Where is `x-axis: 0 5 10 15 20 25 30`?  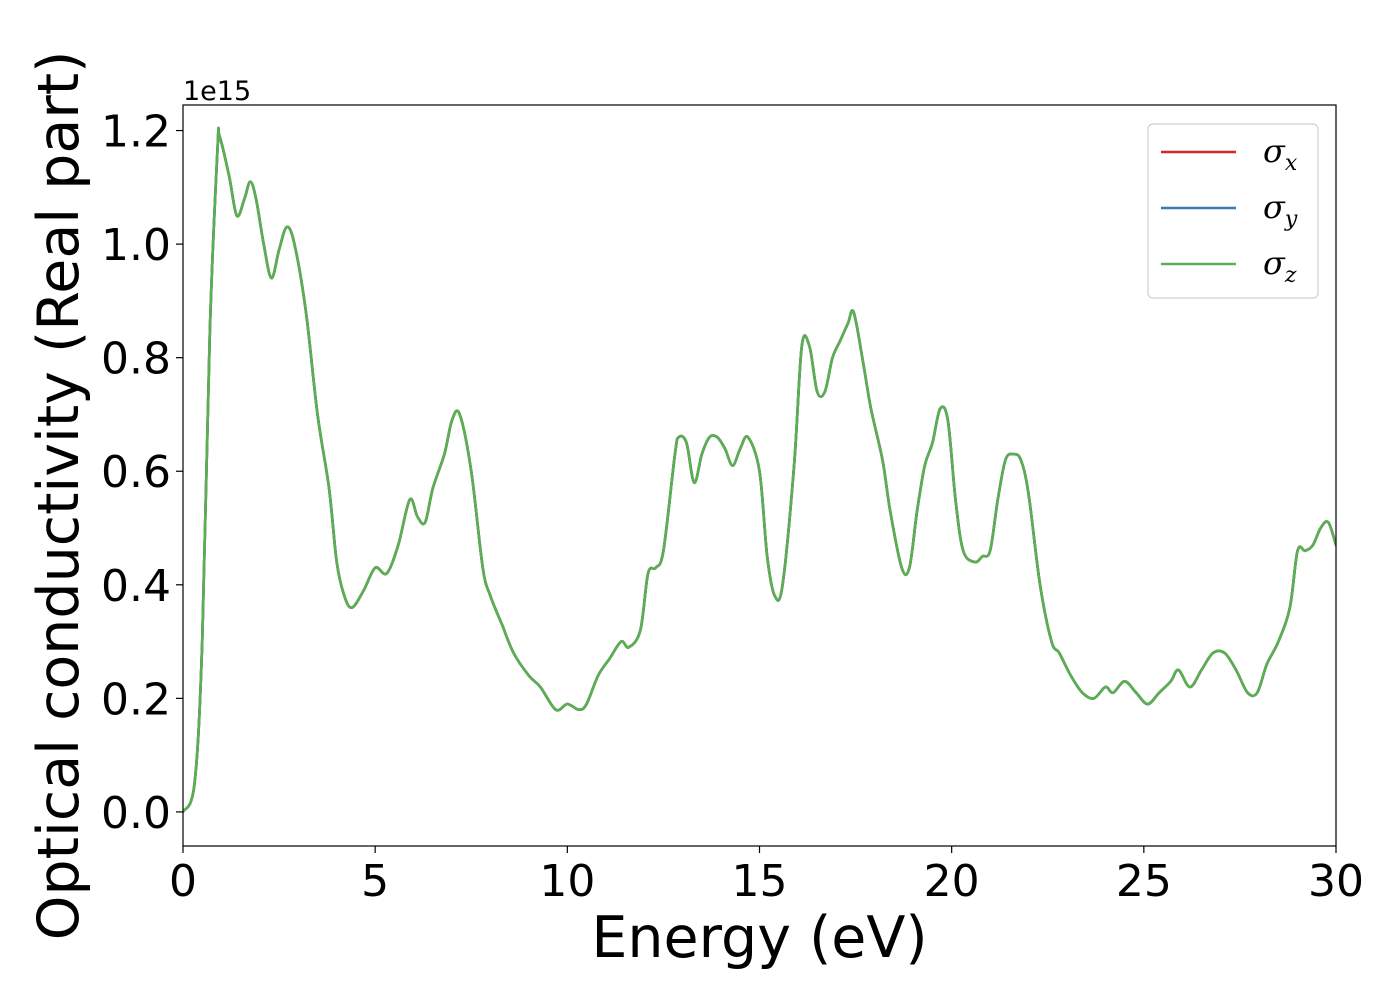 x-axis: 0 5 10 15 20 25 30 is located at coordinates (766, 876).